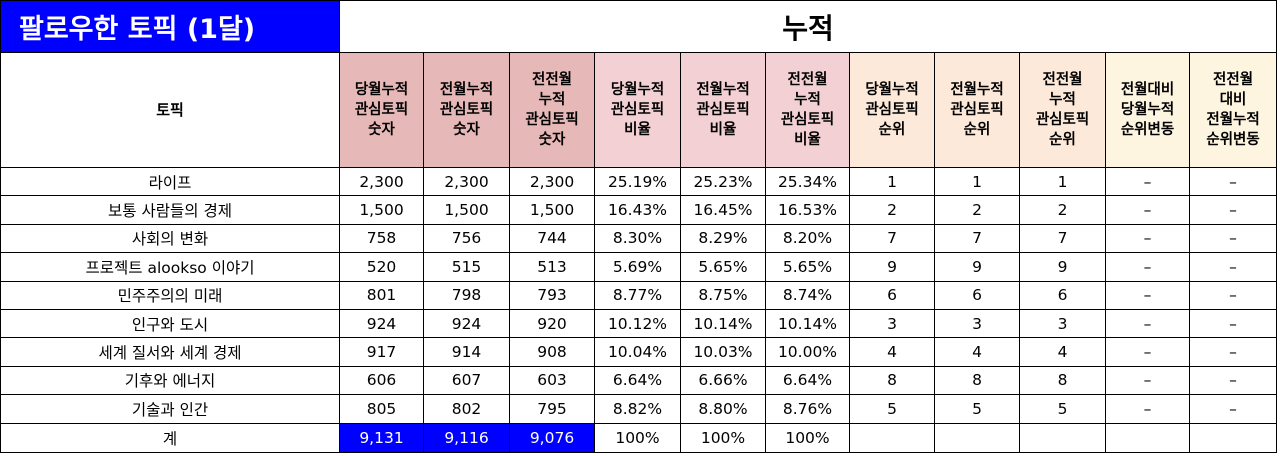 Image resolution: width=1280 pixels, height=456 pixels. Describe the element at coordinates (170, 437) in the screenshot. I see `total-label-cell: 계` at that location.